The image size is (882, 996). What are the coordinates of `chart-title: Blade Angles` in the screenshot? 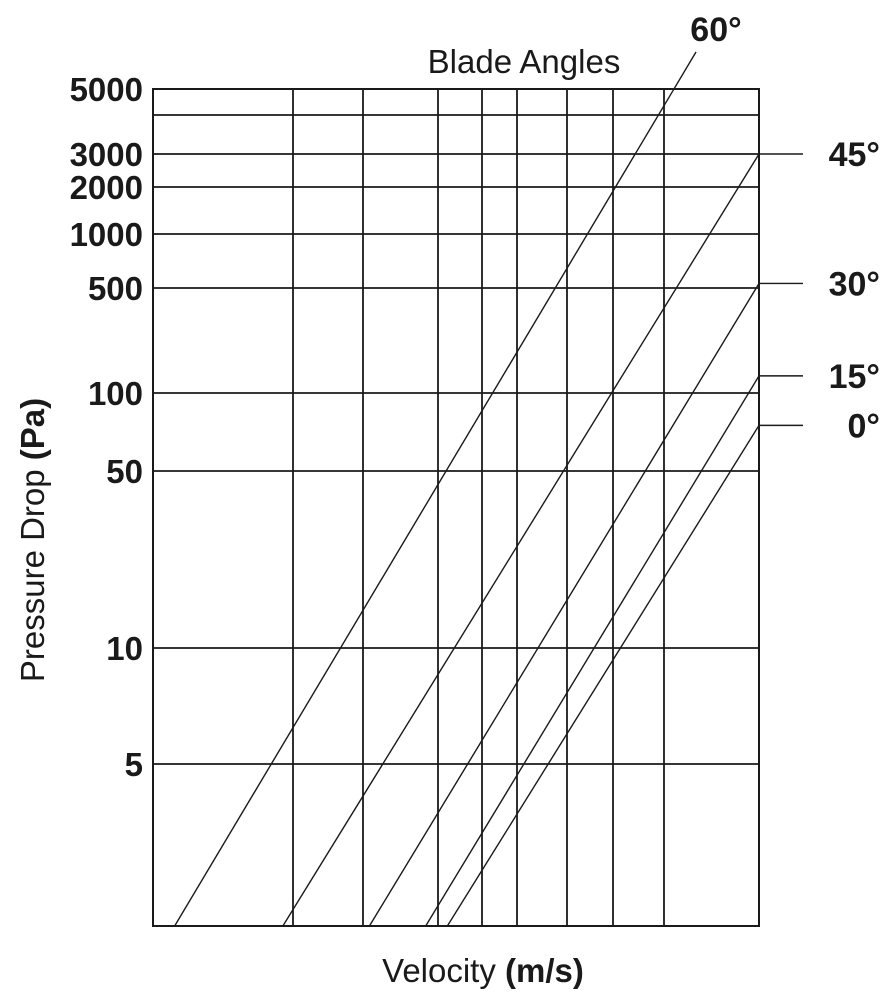 It's located at (524, 61).